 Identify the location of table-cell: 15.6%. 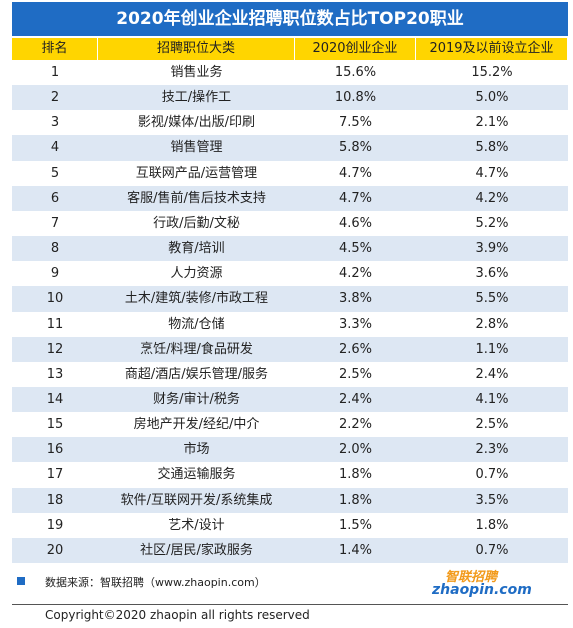
(355, 72).